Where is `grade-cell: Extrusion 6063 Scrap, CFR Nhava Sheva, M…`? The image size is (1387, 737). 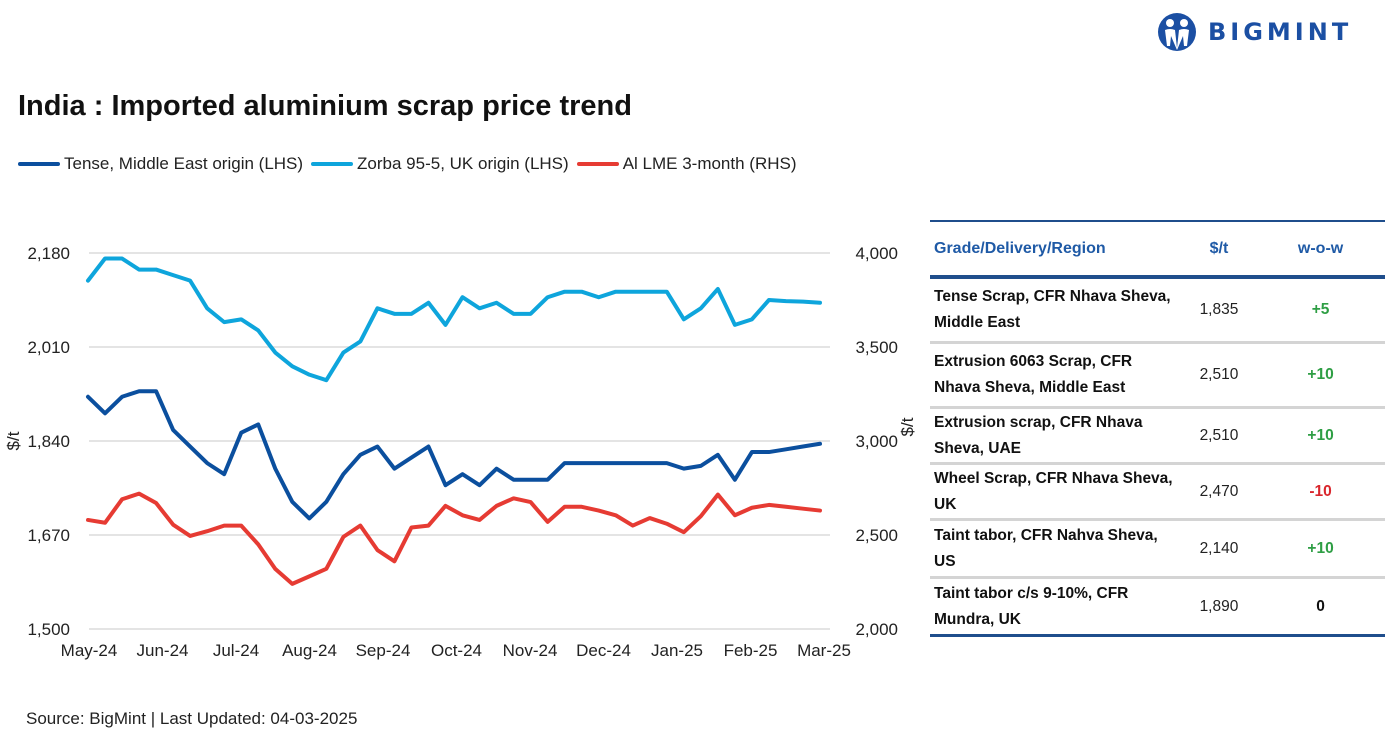 grade-cell: Extrusion 6063 Scrap, CFR Nhava Sheva, M… is located at coordinates (1033, 374).